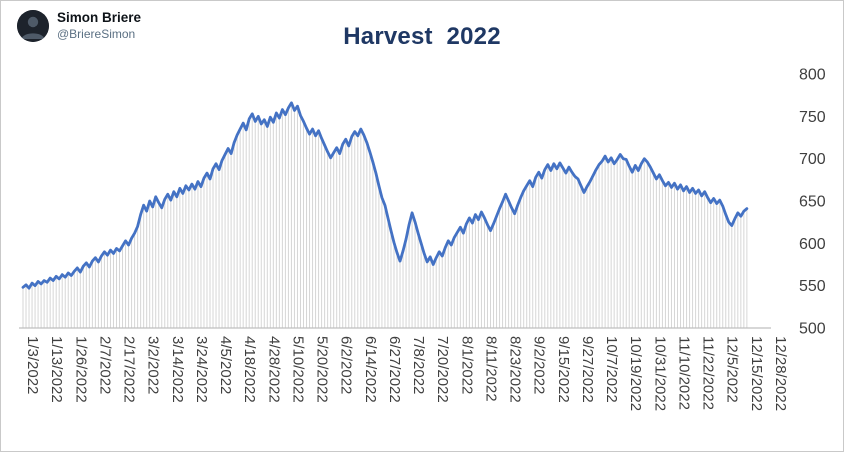  What do you see at coordinates (297, 369) in the screenshot?
I see `x-tick-label: 5/10/2022` at bounding box center [297, 369].